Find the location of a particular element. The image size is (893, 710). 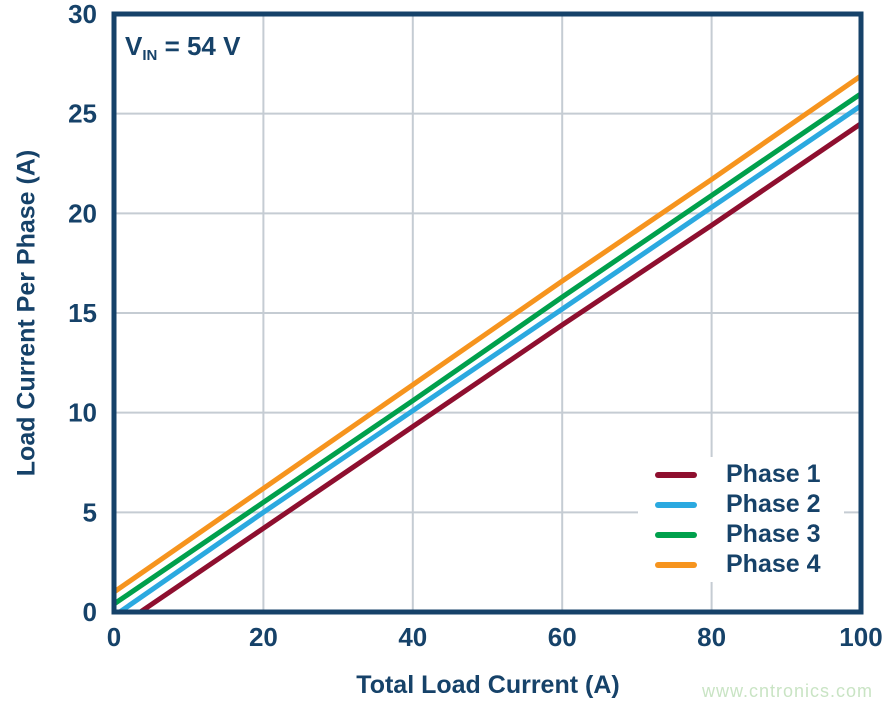

vin-annotation: VIN = 54 V is located at coordinates (183, 47).